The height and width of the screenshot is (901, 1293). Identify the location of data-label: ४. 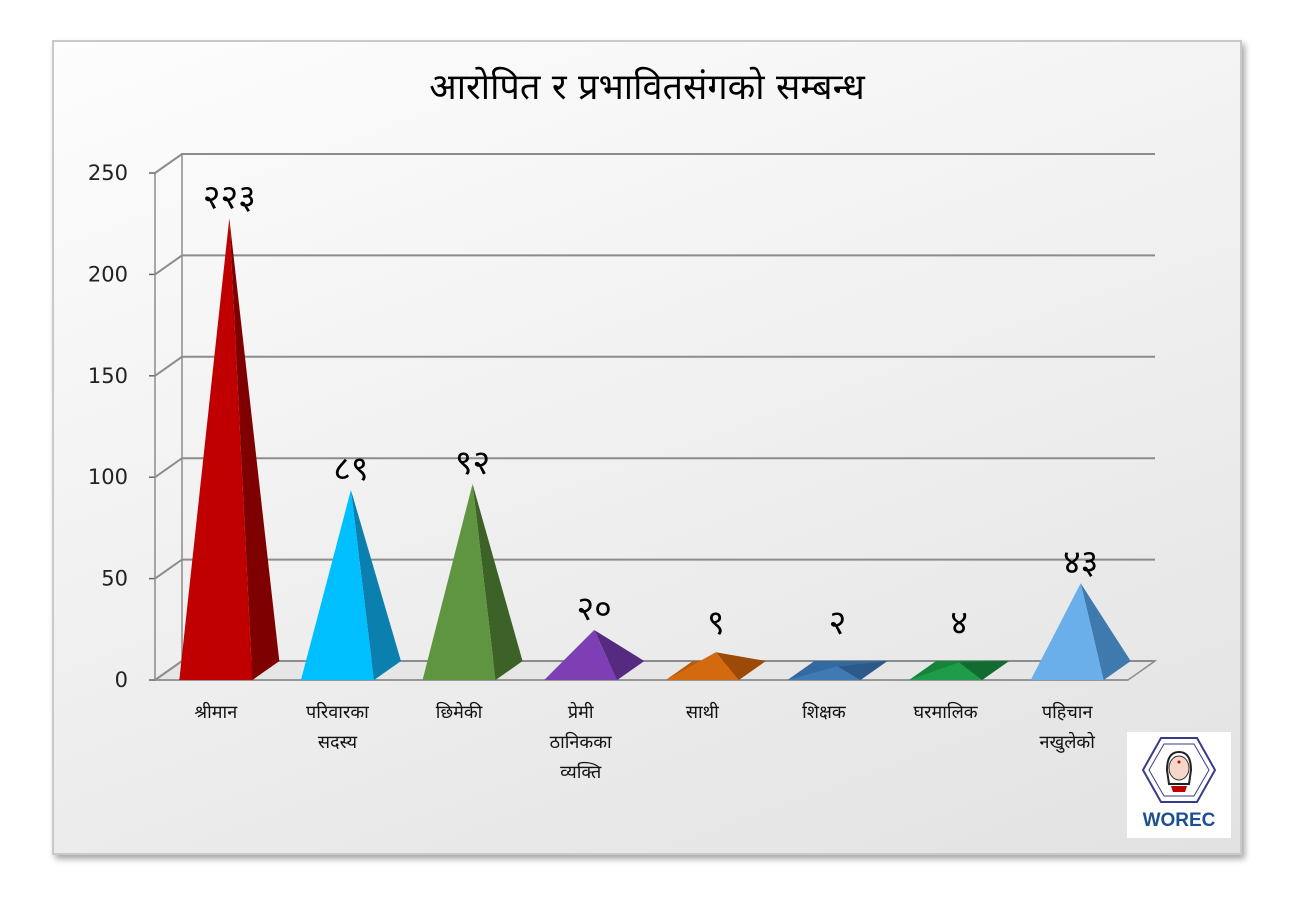
(959, 623).